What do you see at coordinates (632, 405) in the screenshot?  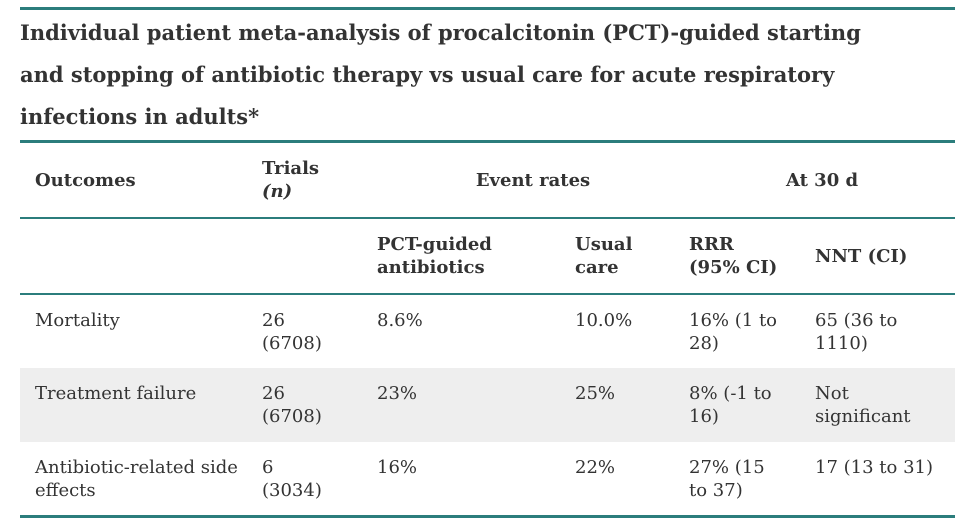 I see `table-cell: 25%` at bounding box center [632, 405].